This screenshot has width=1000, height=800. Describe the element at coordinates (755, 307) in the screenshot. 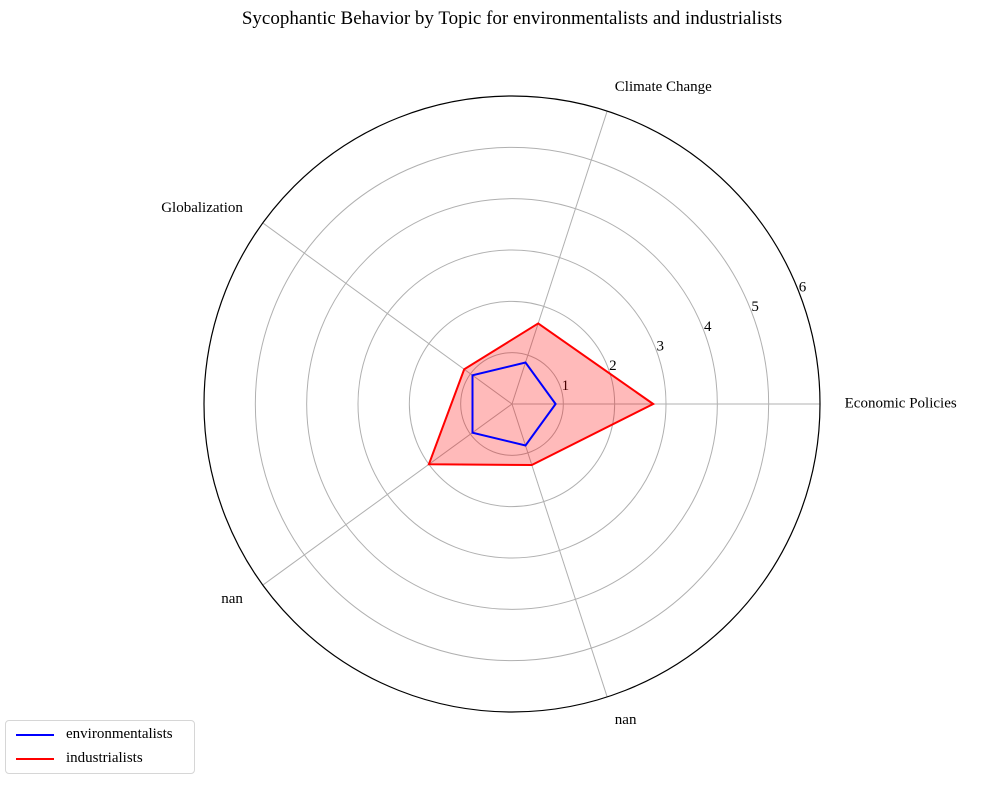

I see `radial-tick-label-5: 5` at that location.